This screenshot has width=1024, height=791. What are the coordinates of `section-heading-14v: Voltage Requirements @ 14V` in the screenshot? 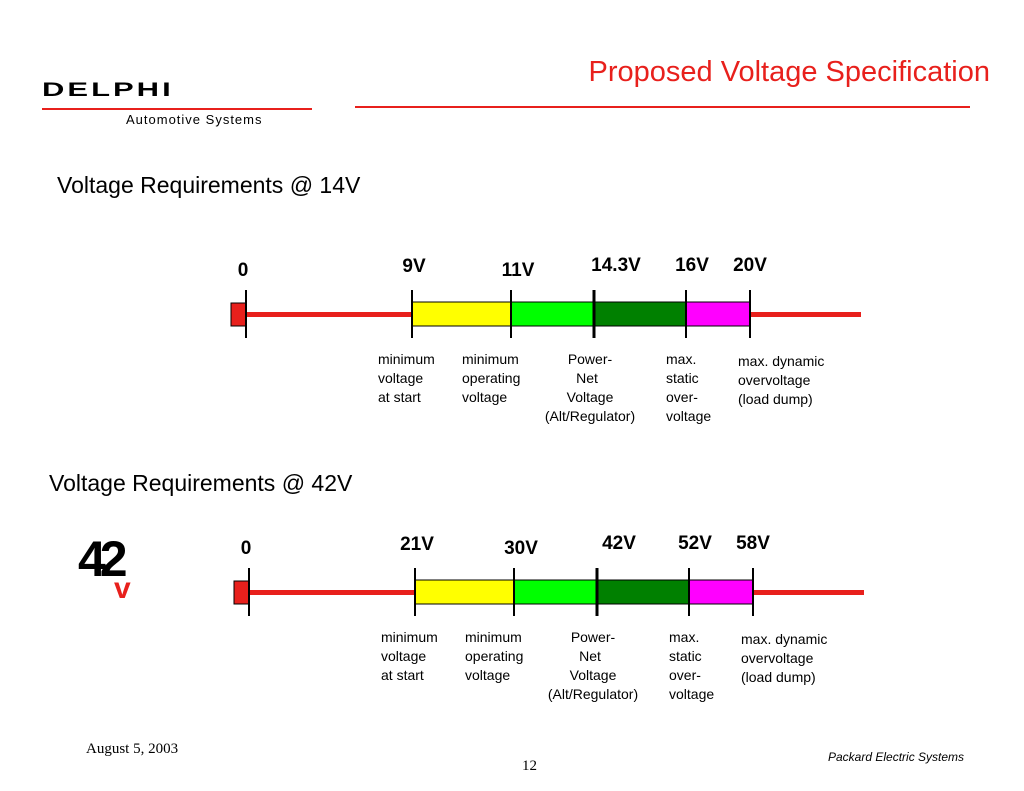 It's located at (209, 185).